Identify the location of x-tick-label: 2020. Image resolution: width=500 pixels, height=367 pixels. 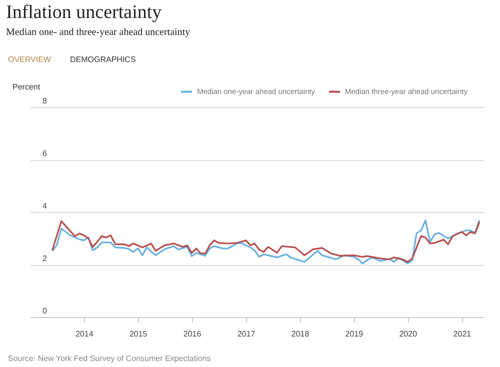
(408, 334).